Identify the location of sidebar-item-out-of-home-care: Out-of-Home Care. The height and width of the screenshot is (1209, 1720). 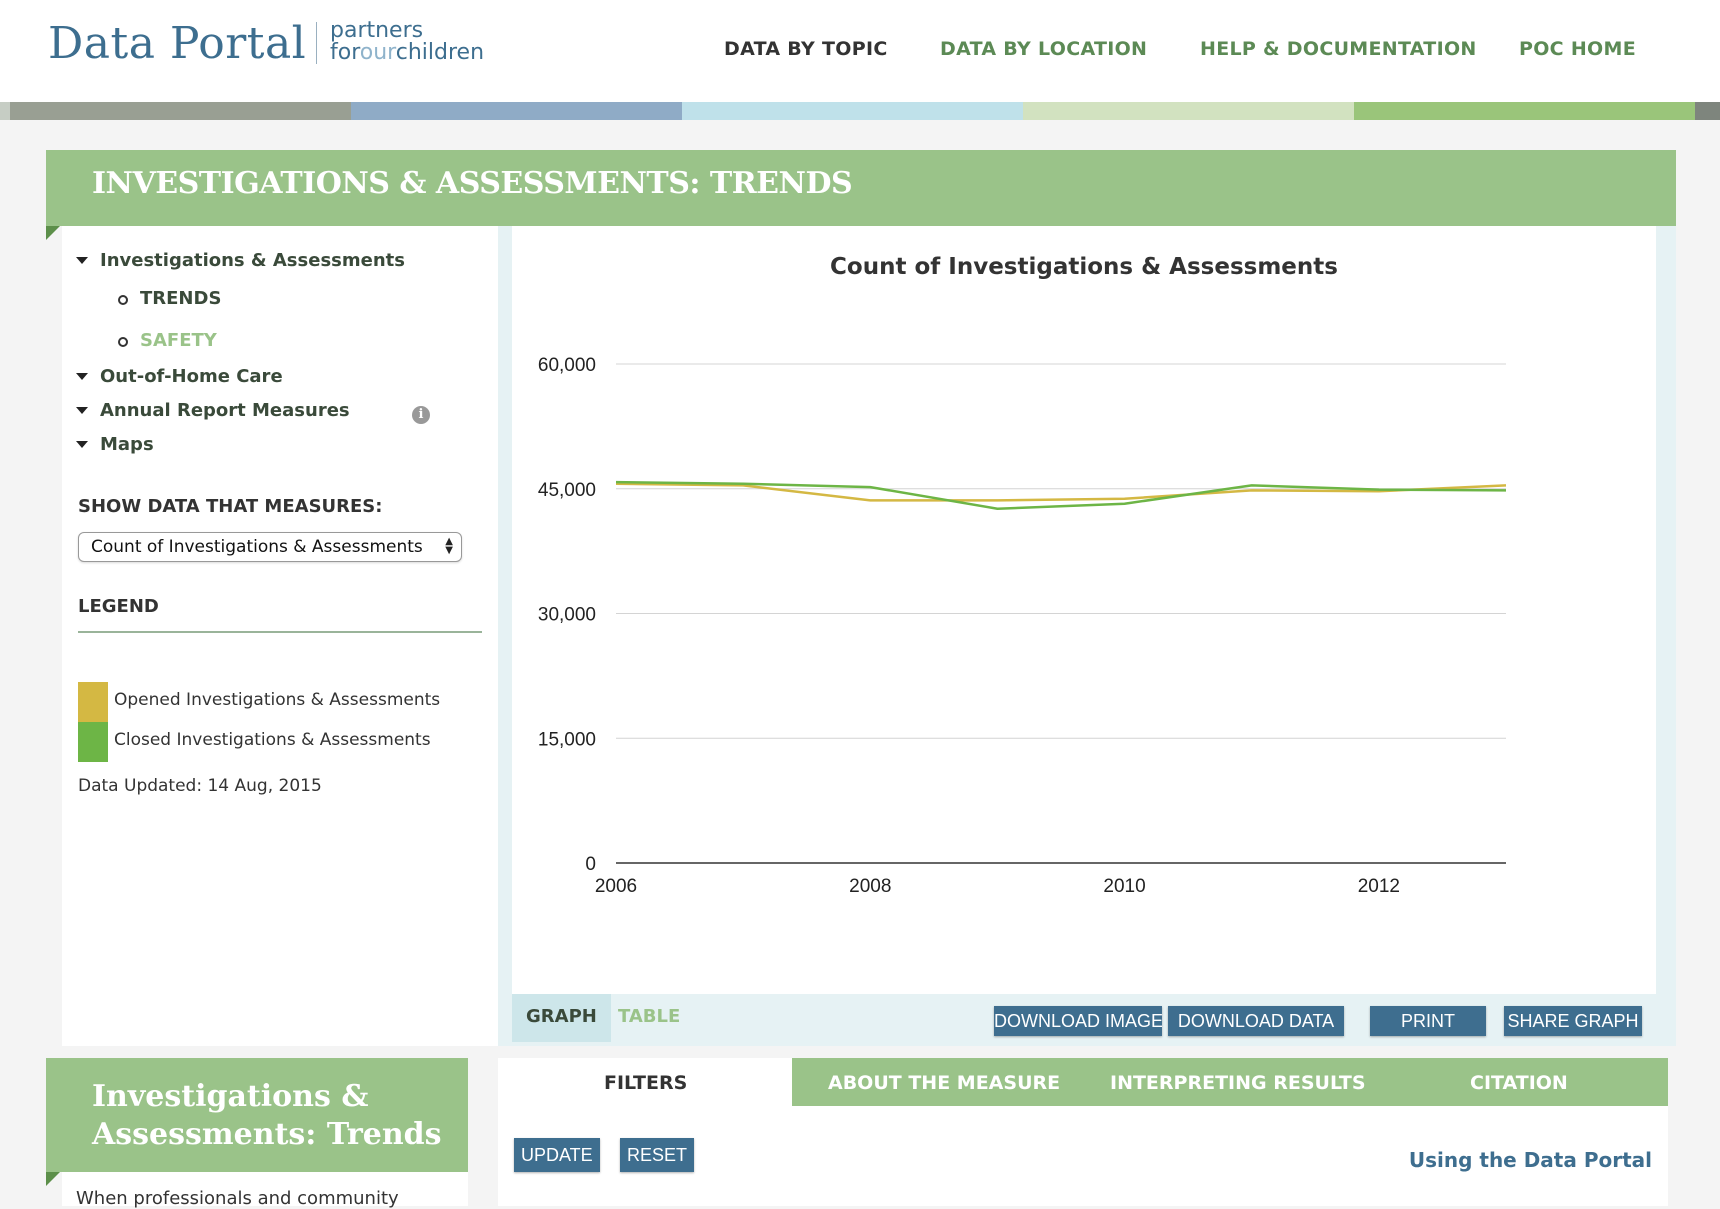
(179, 376).